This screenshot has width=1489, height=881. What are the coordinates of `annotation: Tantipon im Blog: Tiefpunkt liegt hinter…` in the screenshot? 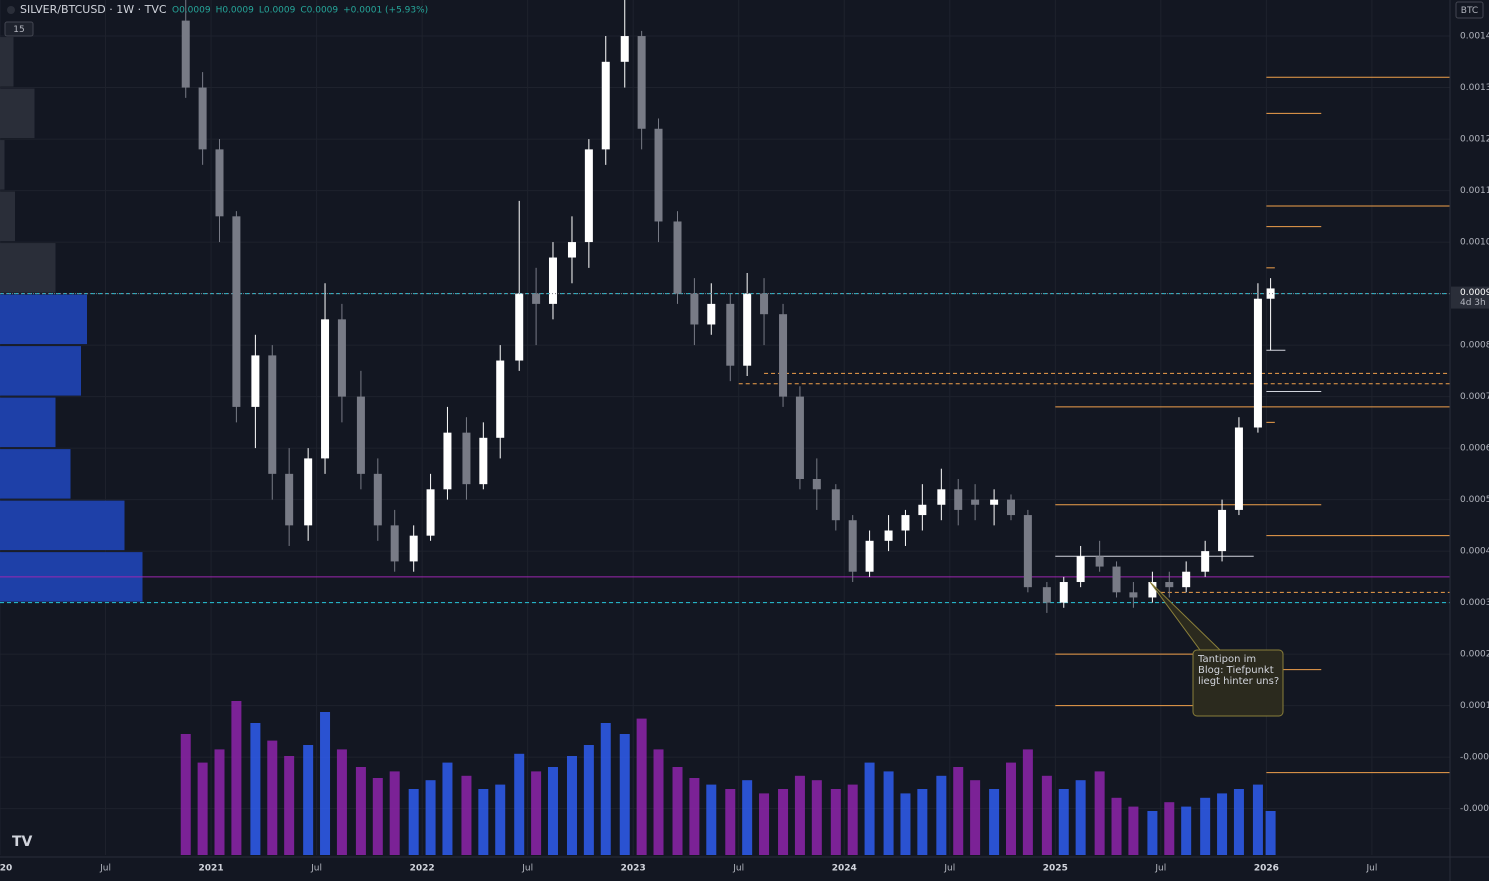 It's located at (1239, 670).